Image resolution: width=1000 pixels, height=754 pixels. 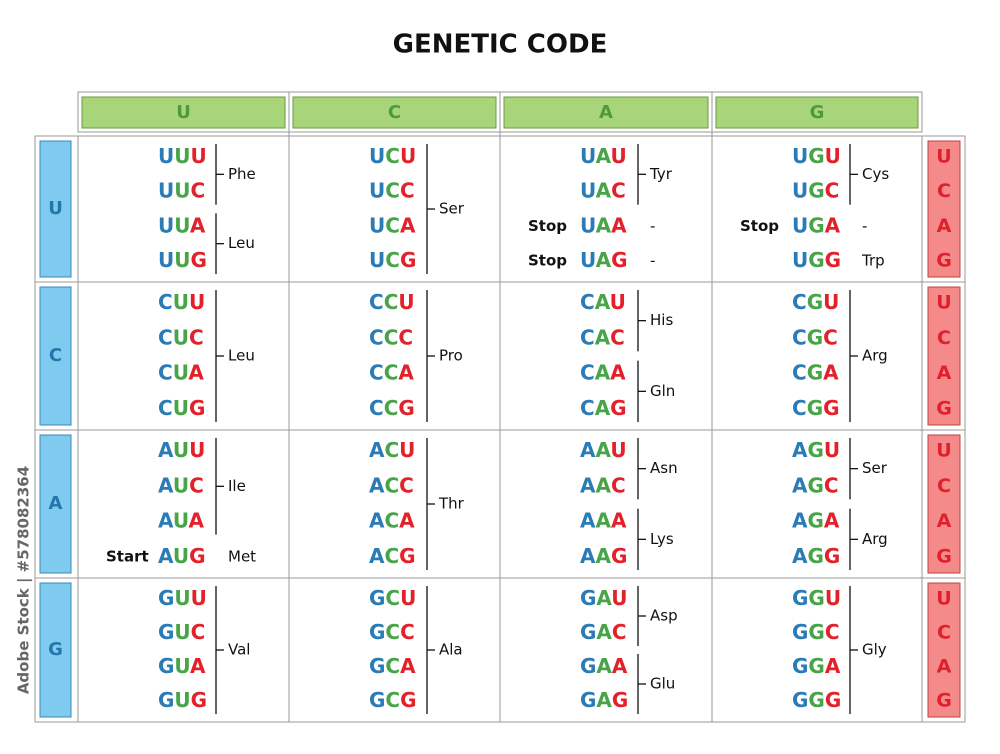 I want to click on row-label: G, so click(x=55, y=649).